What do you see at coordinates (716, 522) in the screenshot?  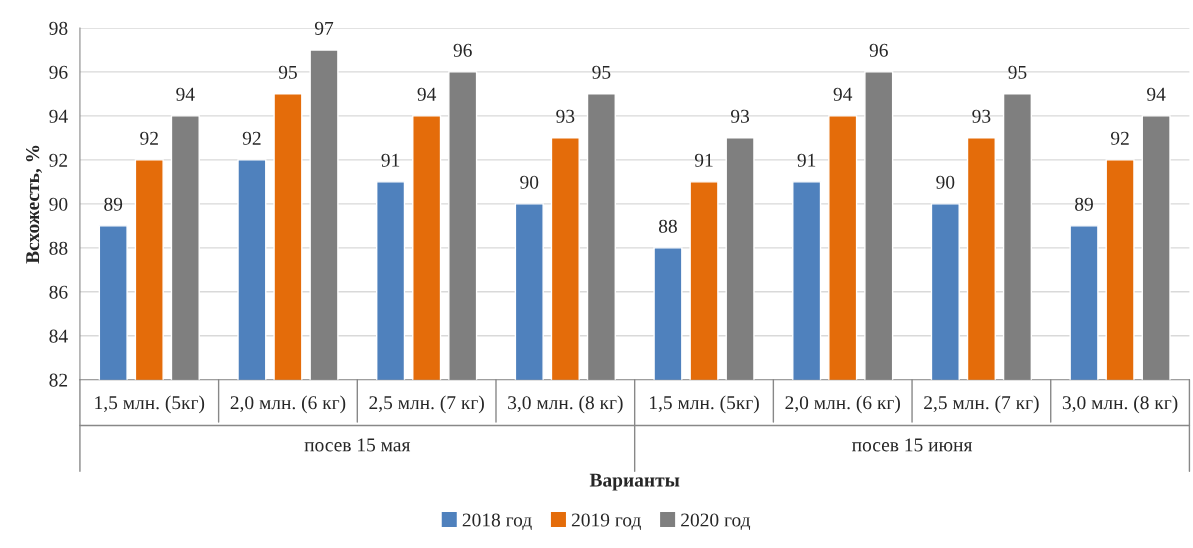 I see `legend-label: 2020 год` at bounding box center [716, 522].